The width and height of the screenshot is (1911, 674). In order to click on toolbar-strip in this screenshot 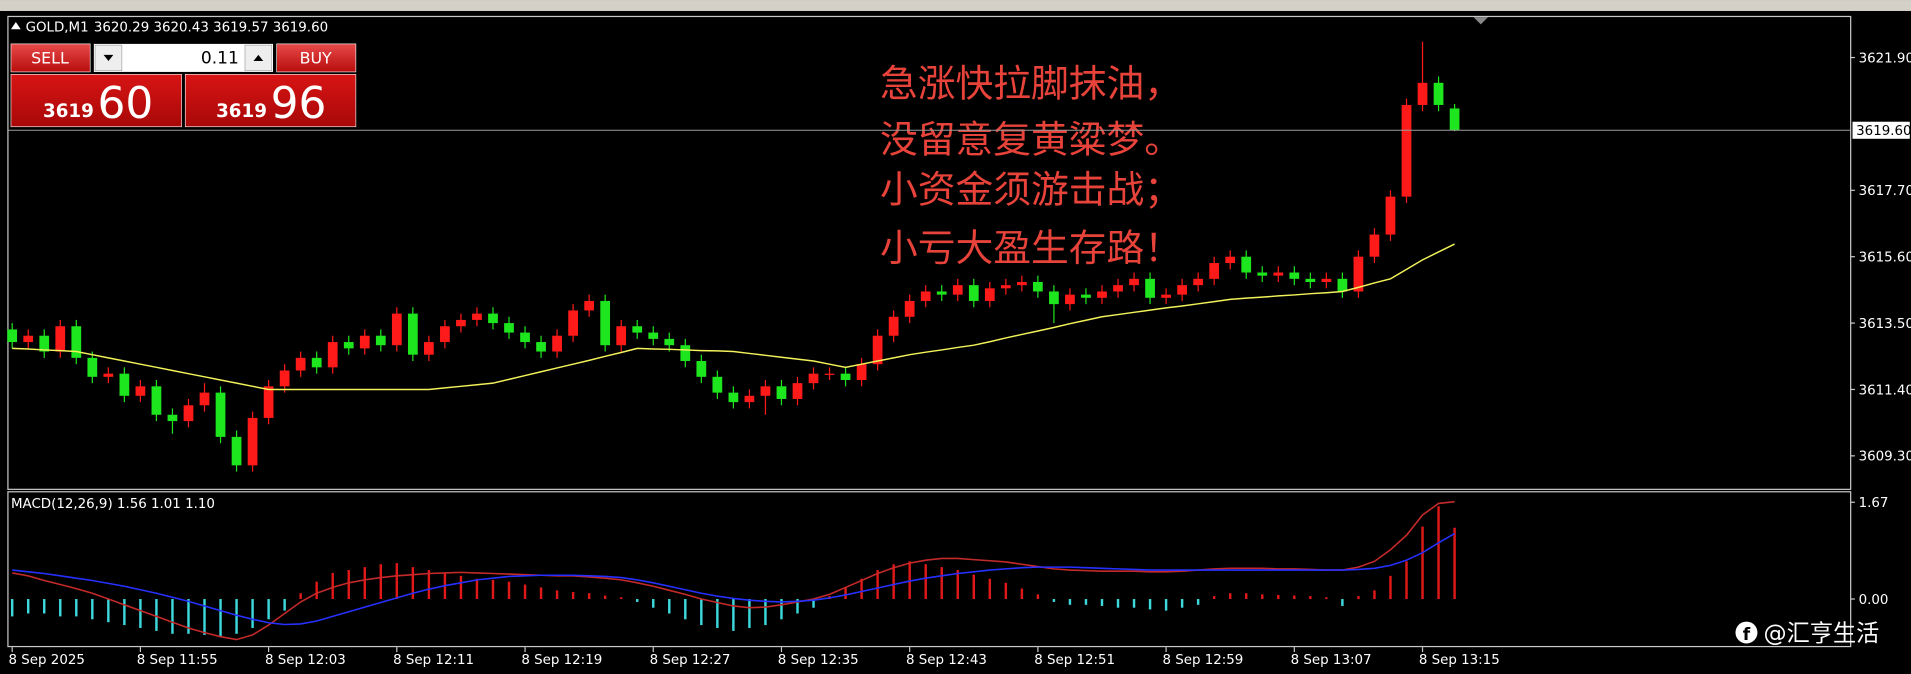, I will do `click(955, 5)`.